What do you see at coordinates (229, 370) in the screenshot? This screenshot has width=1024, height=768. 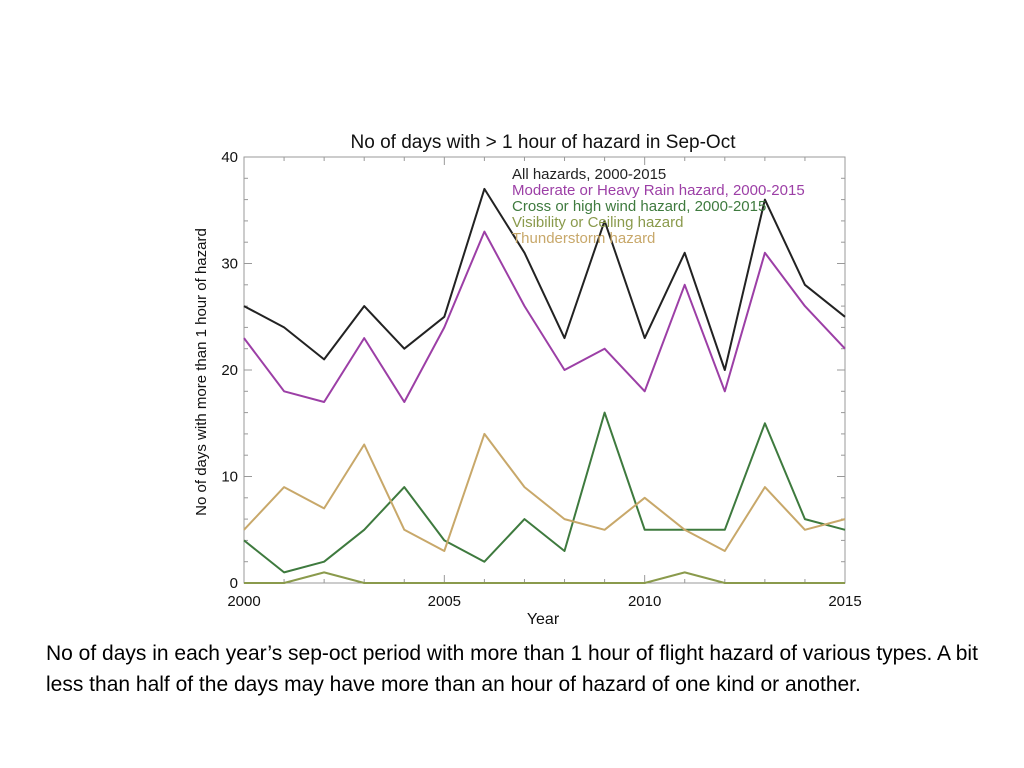 I see `y-tick-label: 20` at bounding box center [229, 370].